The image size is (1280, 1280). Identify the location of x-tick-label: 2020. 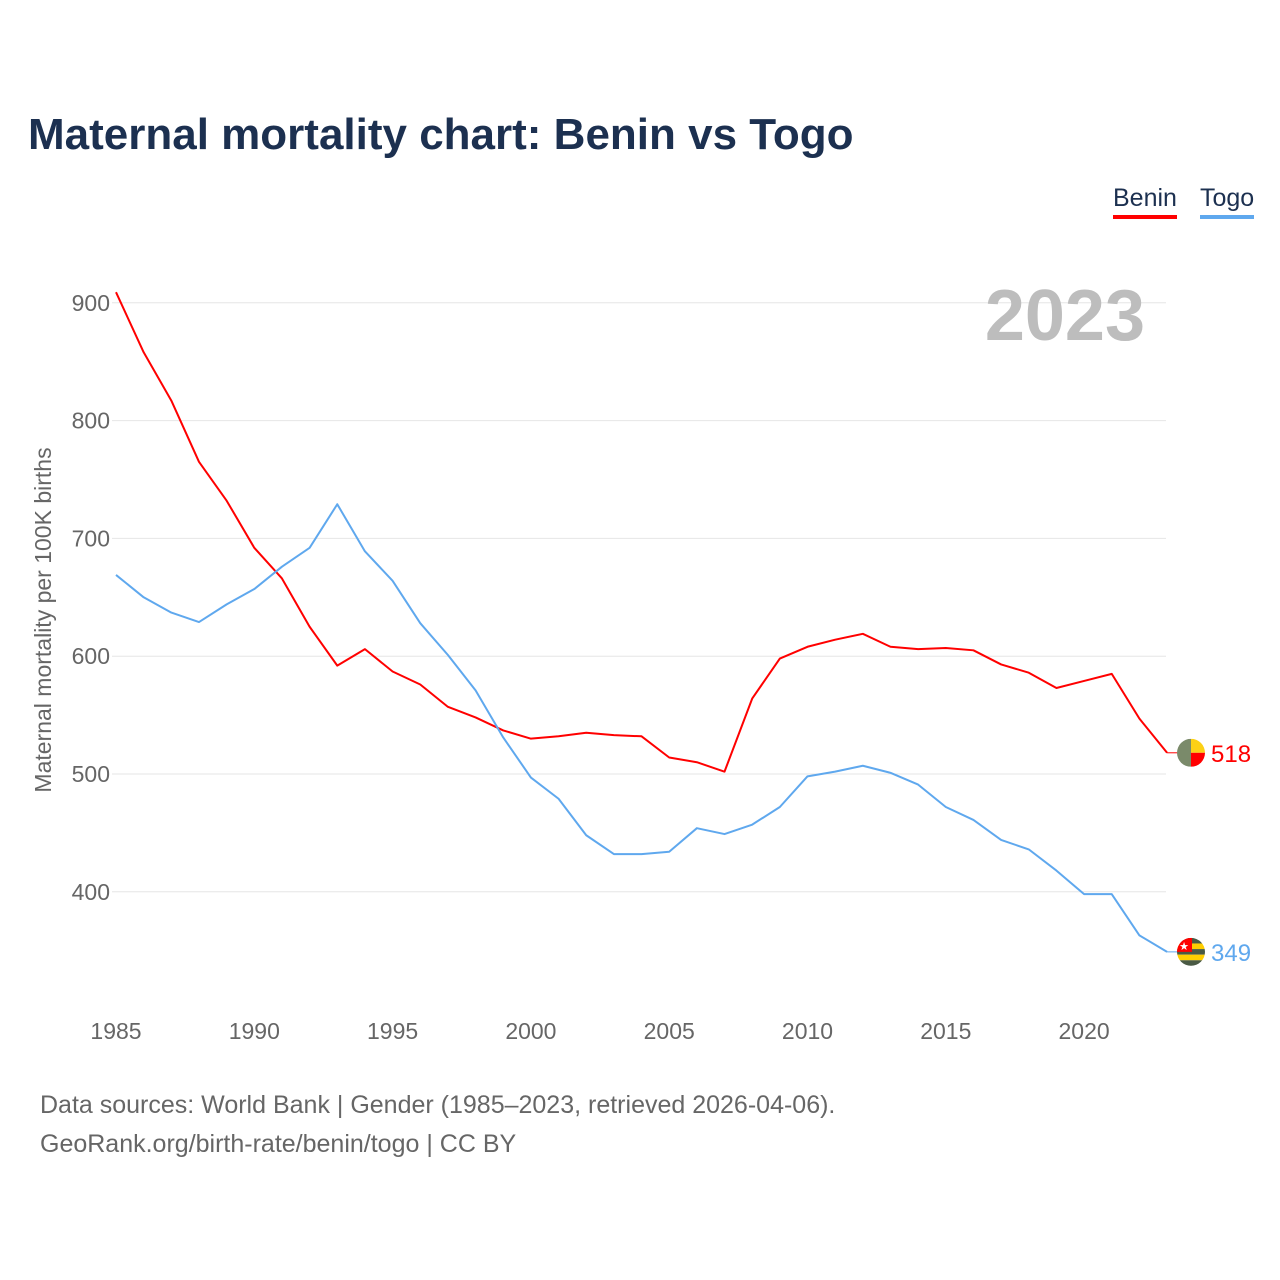
(1084, 1031).